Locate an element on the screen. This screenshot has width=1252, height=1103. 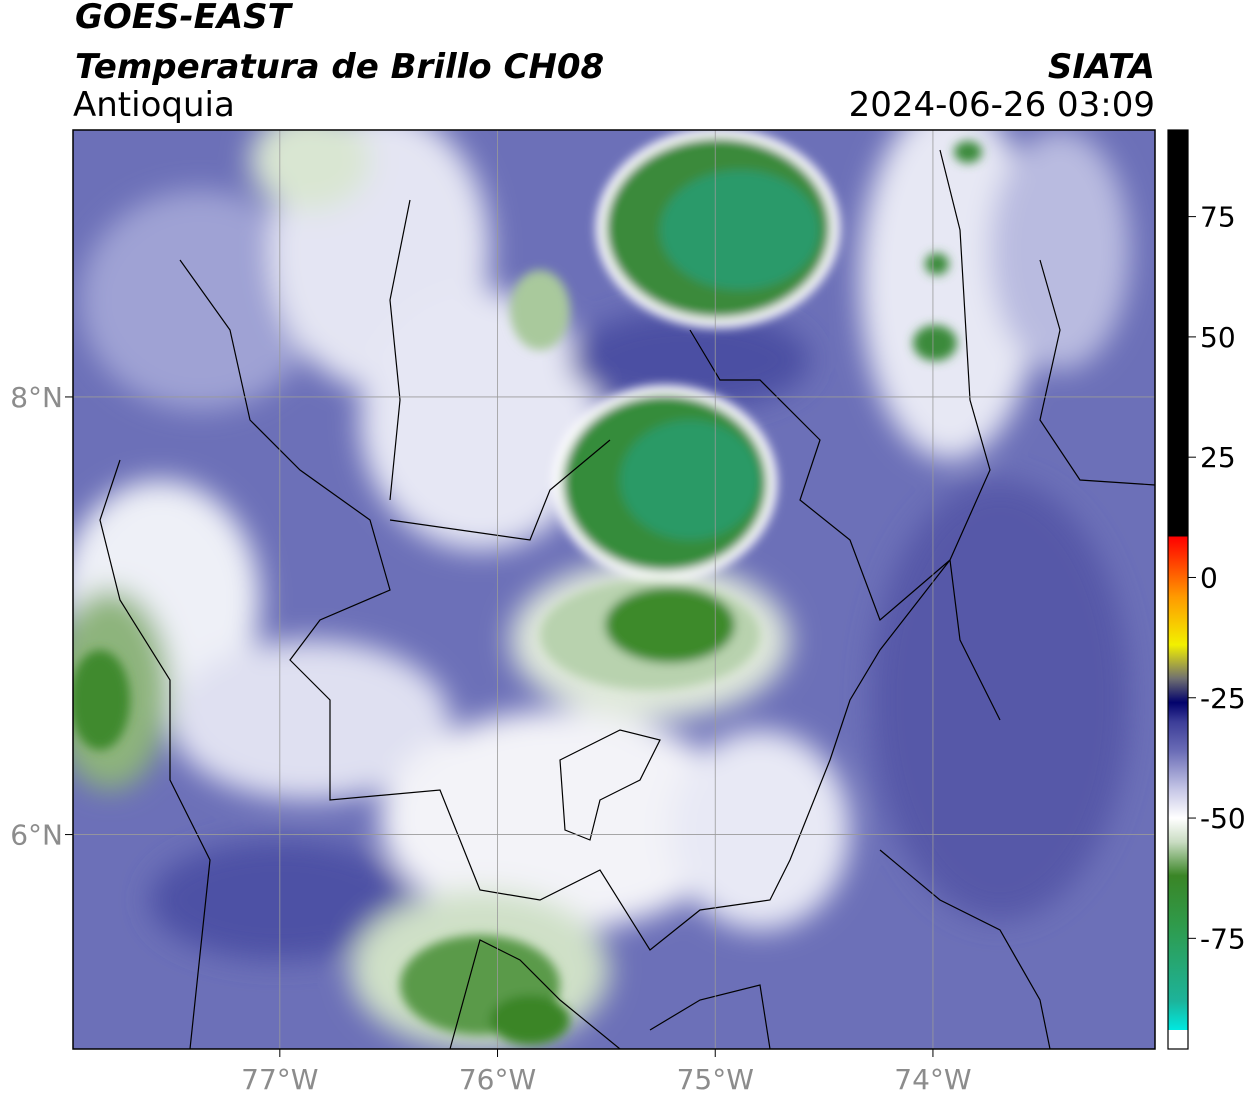
colorbar-label: -25 is located at coordinates (1223, 698).